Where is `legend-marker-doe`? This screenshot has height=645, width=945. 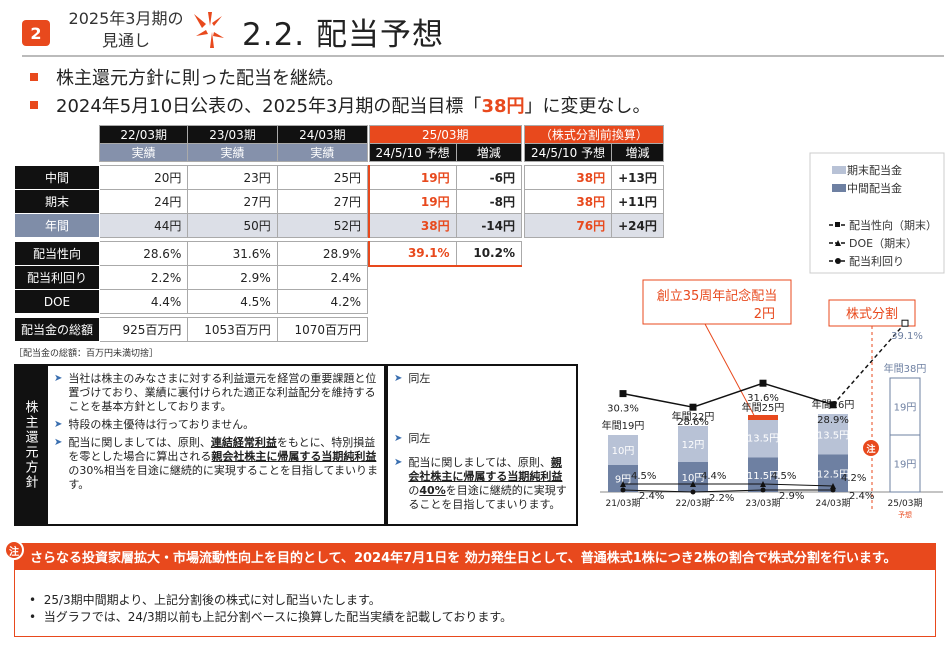 legend-marker-doe is located at coordinates (838, 243).